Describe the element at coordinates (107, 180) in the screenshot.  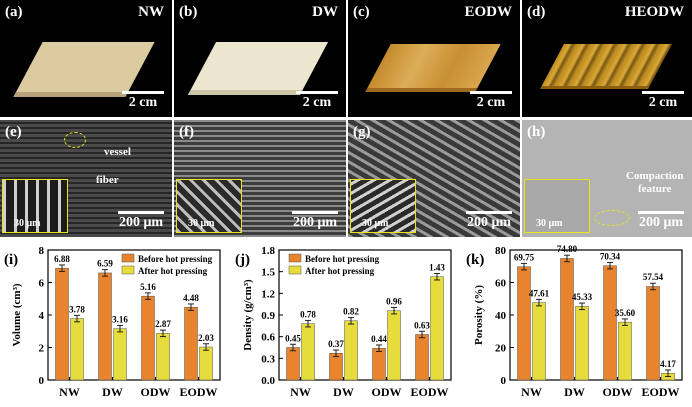
I see `annotation-fiber: fiber` at that location.